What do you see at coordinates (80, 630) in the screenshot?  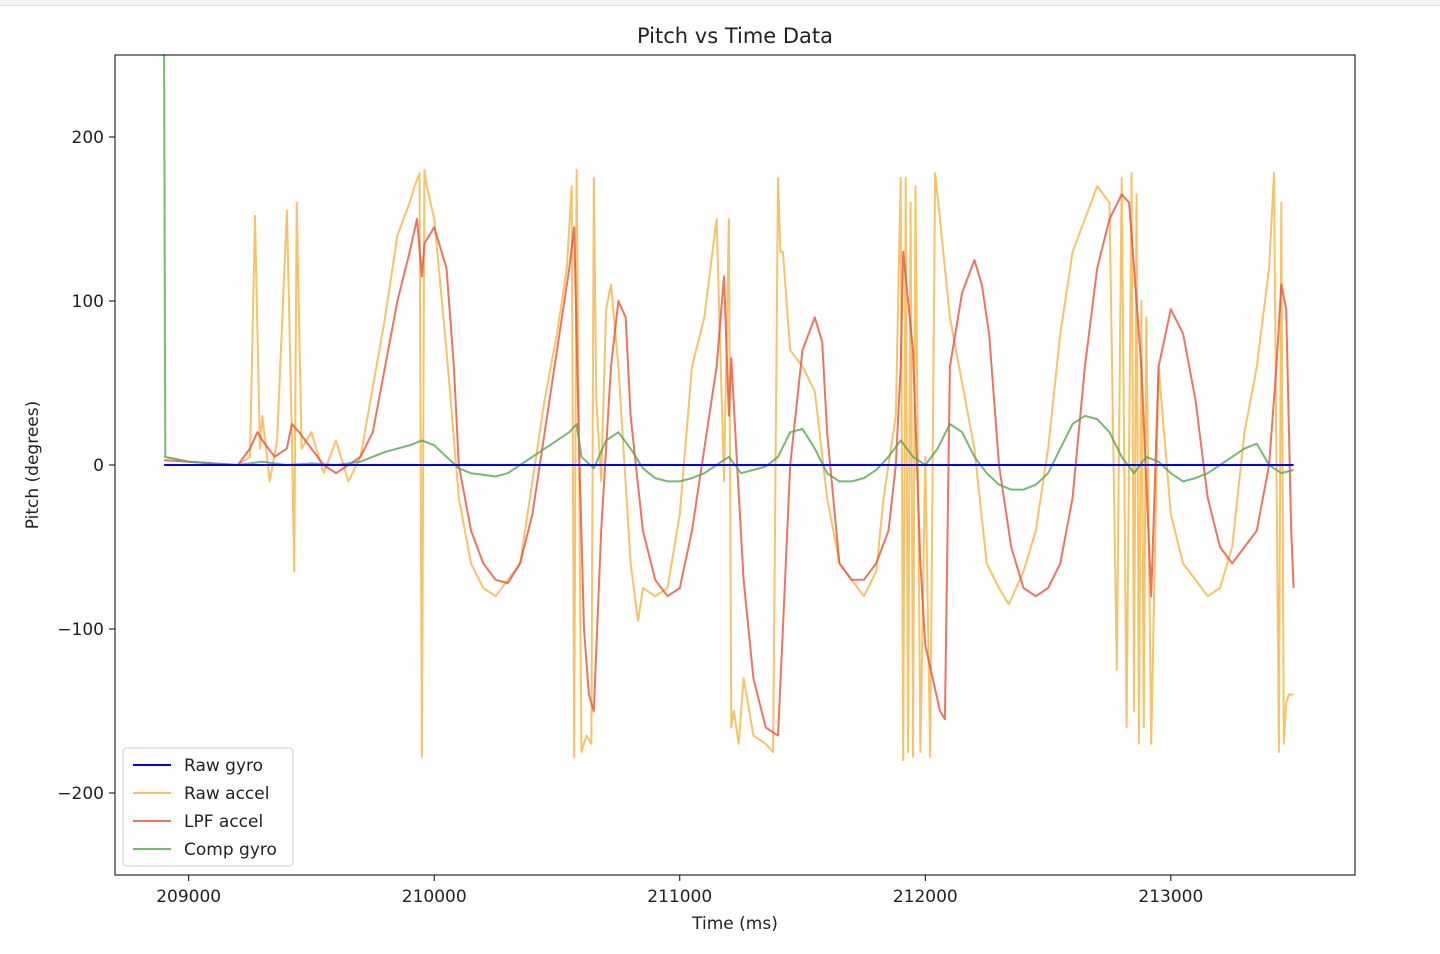 I see `y-tick-label: −100` at bounding box center [80, 630].